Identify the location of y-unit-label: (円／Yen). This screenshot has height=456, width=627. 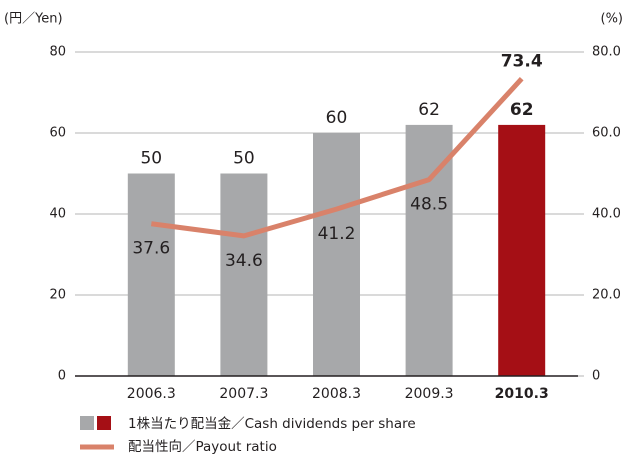
(33, 19).